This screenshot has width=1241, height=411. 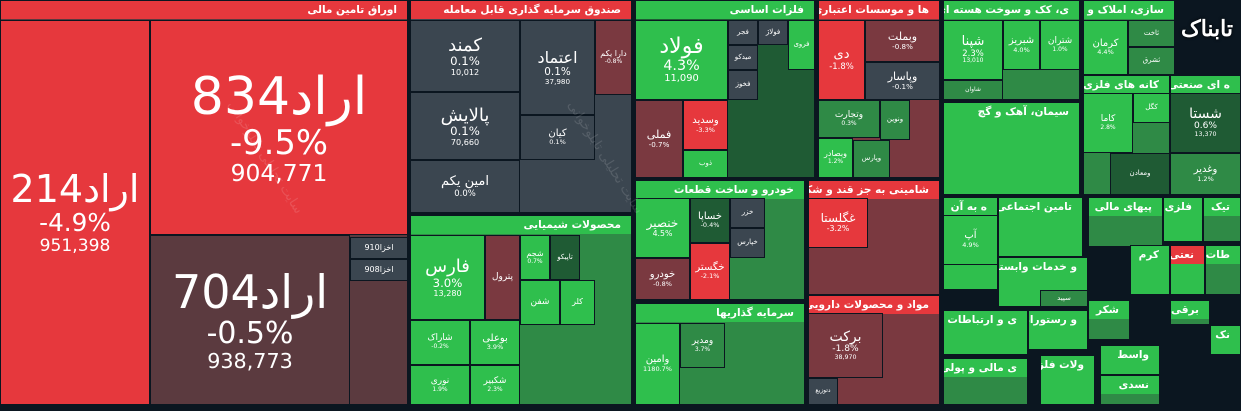 What do you see at coordinates (1108, 118) in the screenshot?
I see `tile-symbol: کاما` at bounding box center [1108, 118].